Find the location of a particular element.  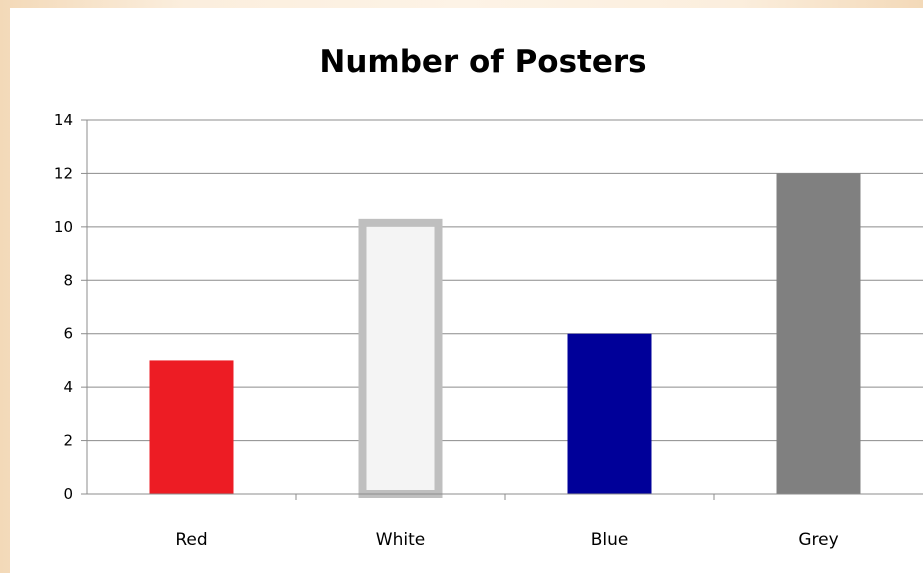

y-tick-label: 14 is located at coordinates (63, 120).